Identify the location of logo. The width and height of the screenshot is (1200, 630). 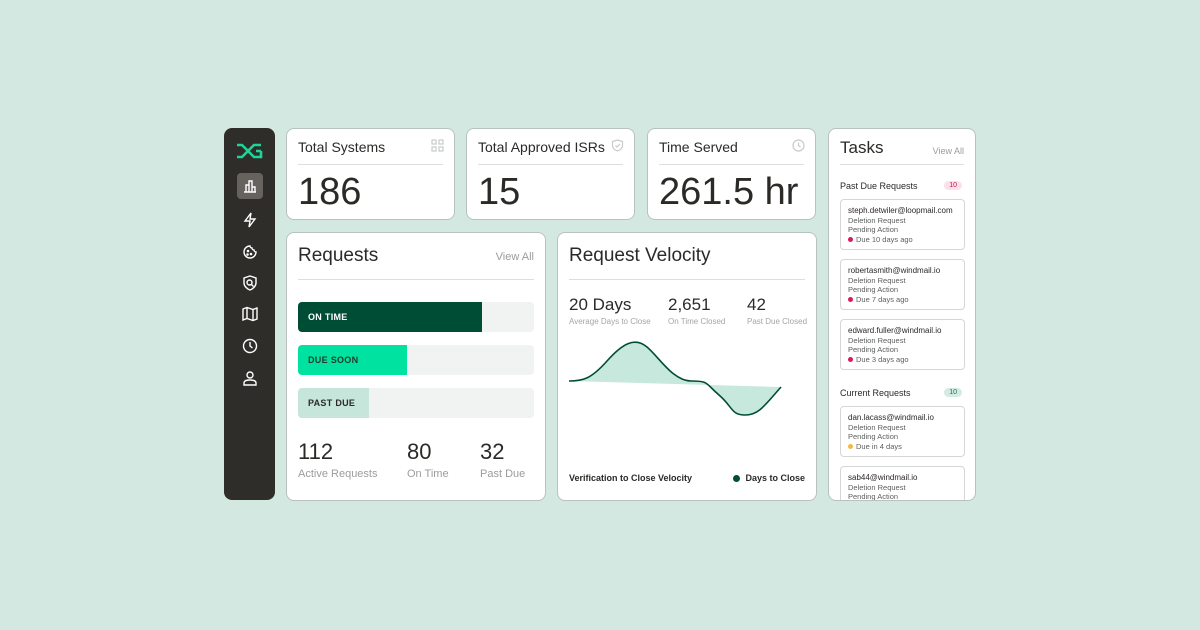
(250, 151).